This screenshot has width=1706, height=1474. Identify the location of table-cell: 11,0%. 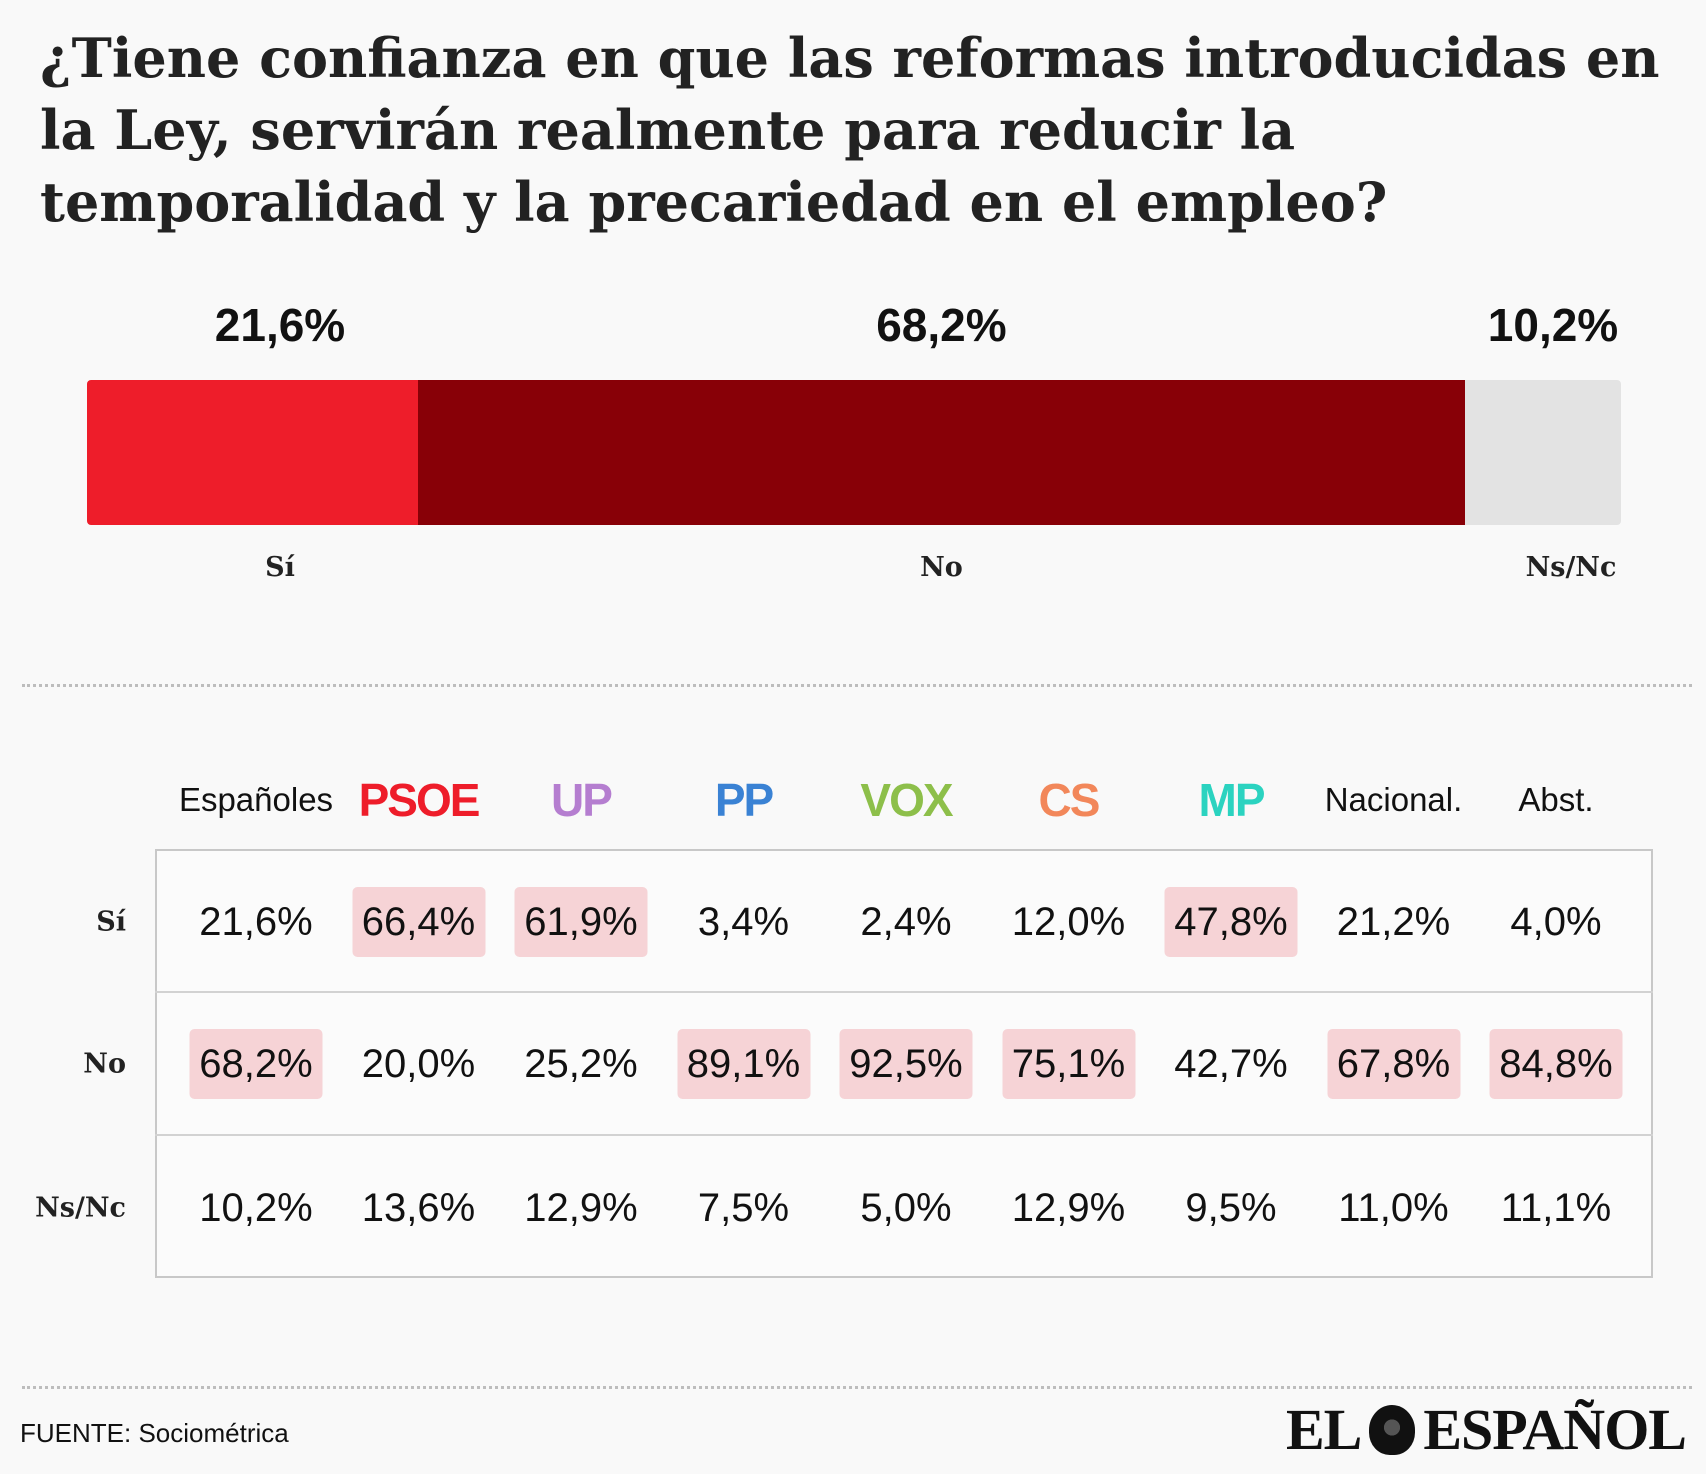
(1393, 1207).